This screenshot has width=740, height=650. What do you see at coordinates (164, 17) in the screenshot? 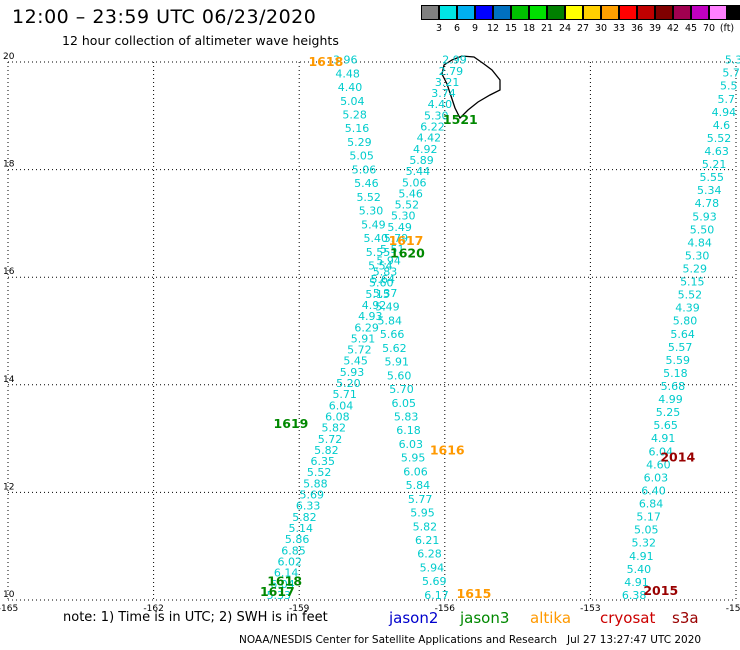
I see `page-title: 12:00 – 23:59 UTC 06/23/2020` at bounding box center [164, 17].